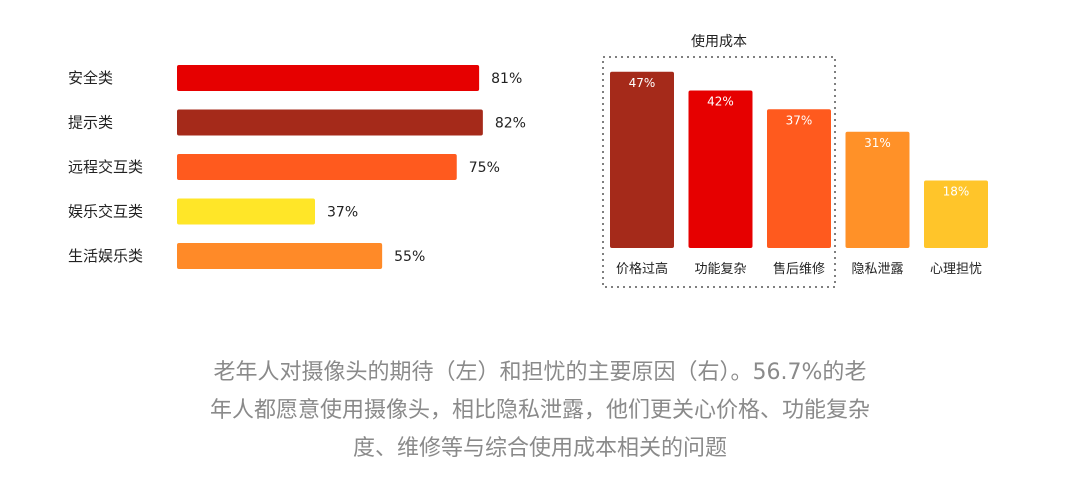  Describe the element at coordinates (90, 123) in the screenshot. I see `hbar-category-label: 提示类` at that location.